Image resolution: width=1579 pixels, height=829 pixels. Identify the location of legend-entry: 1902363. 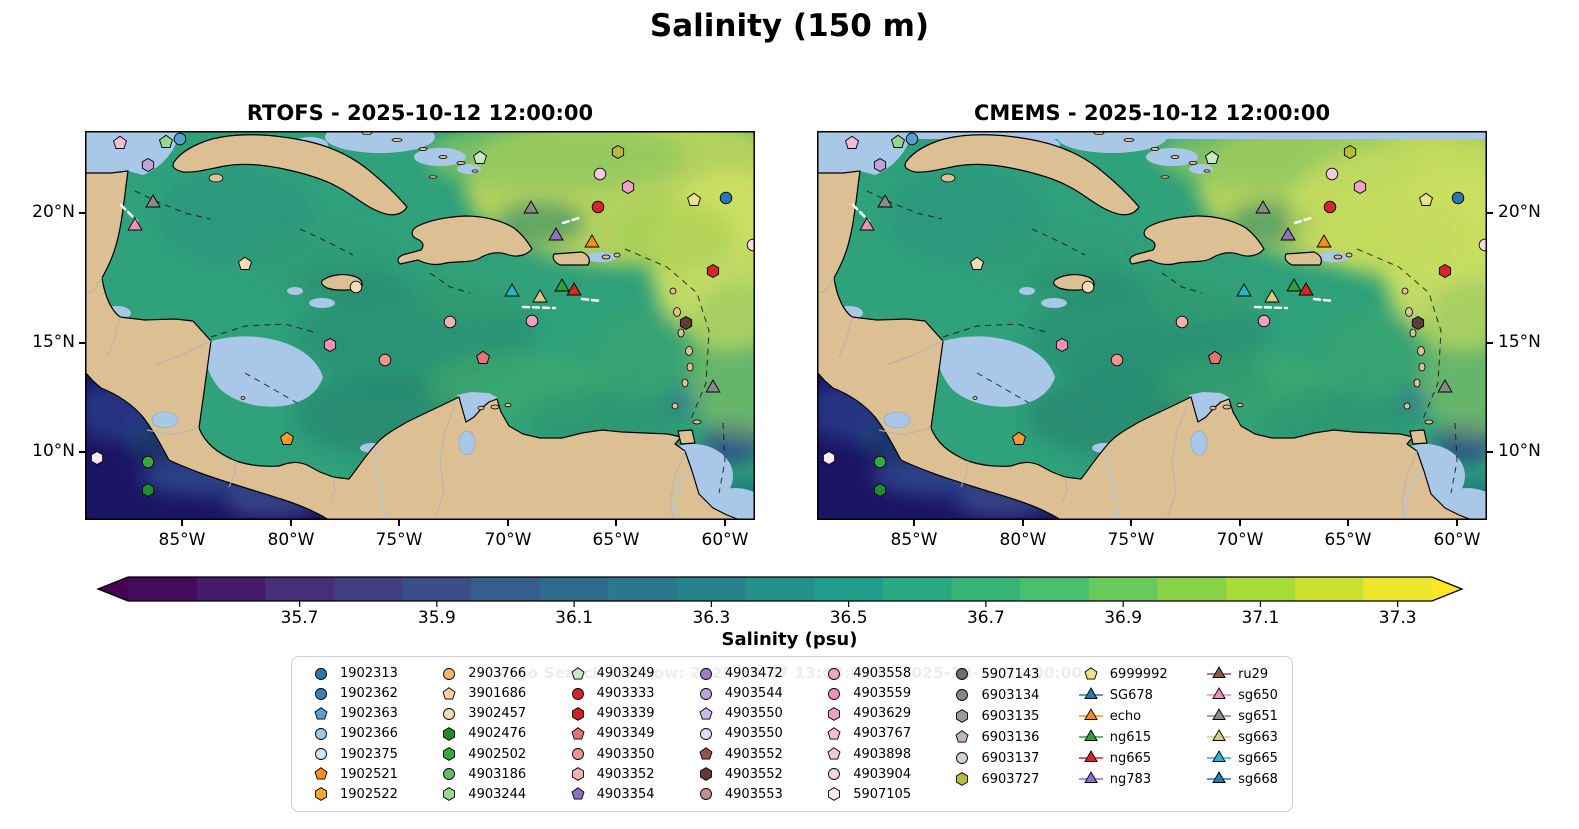
(352, 713).